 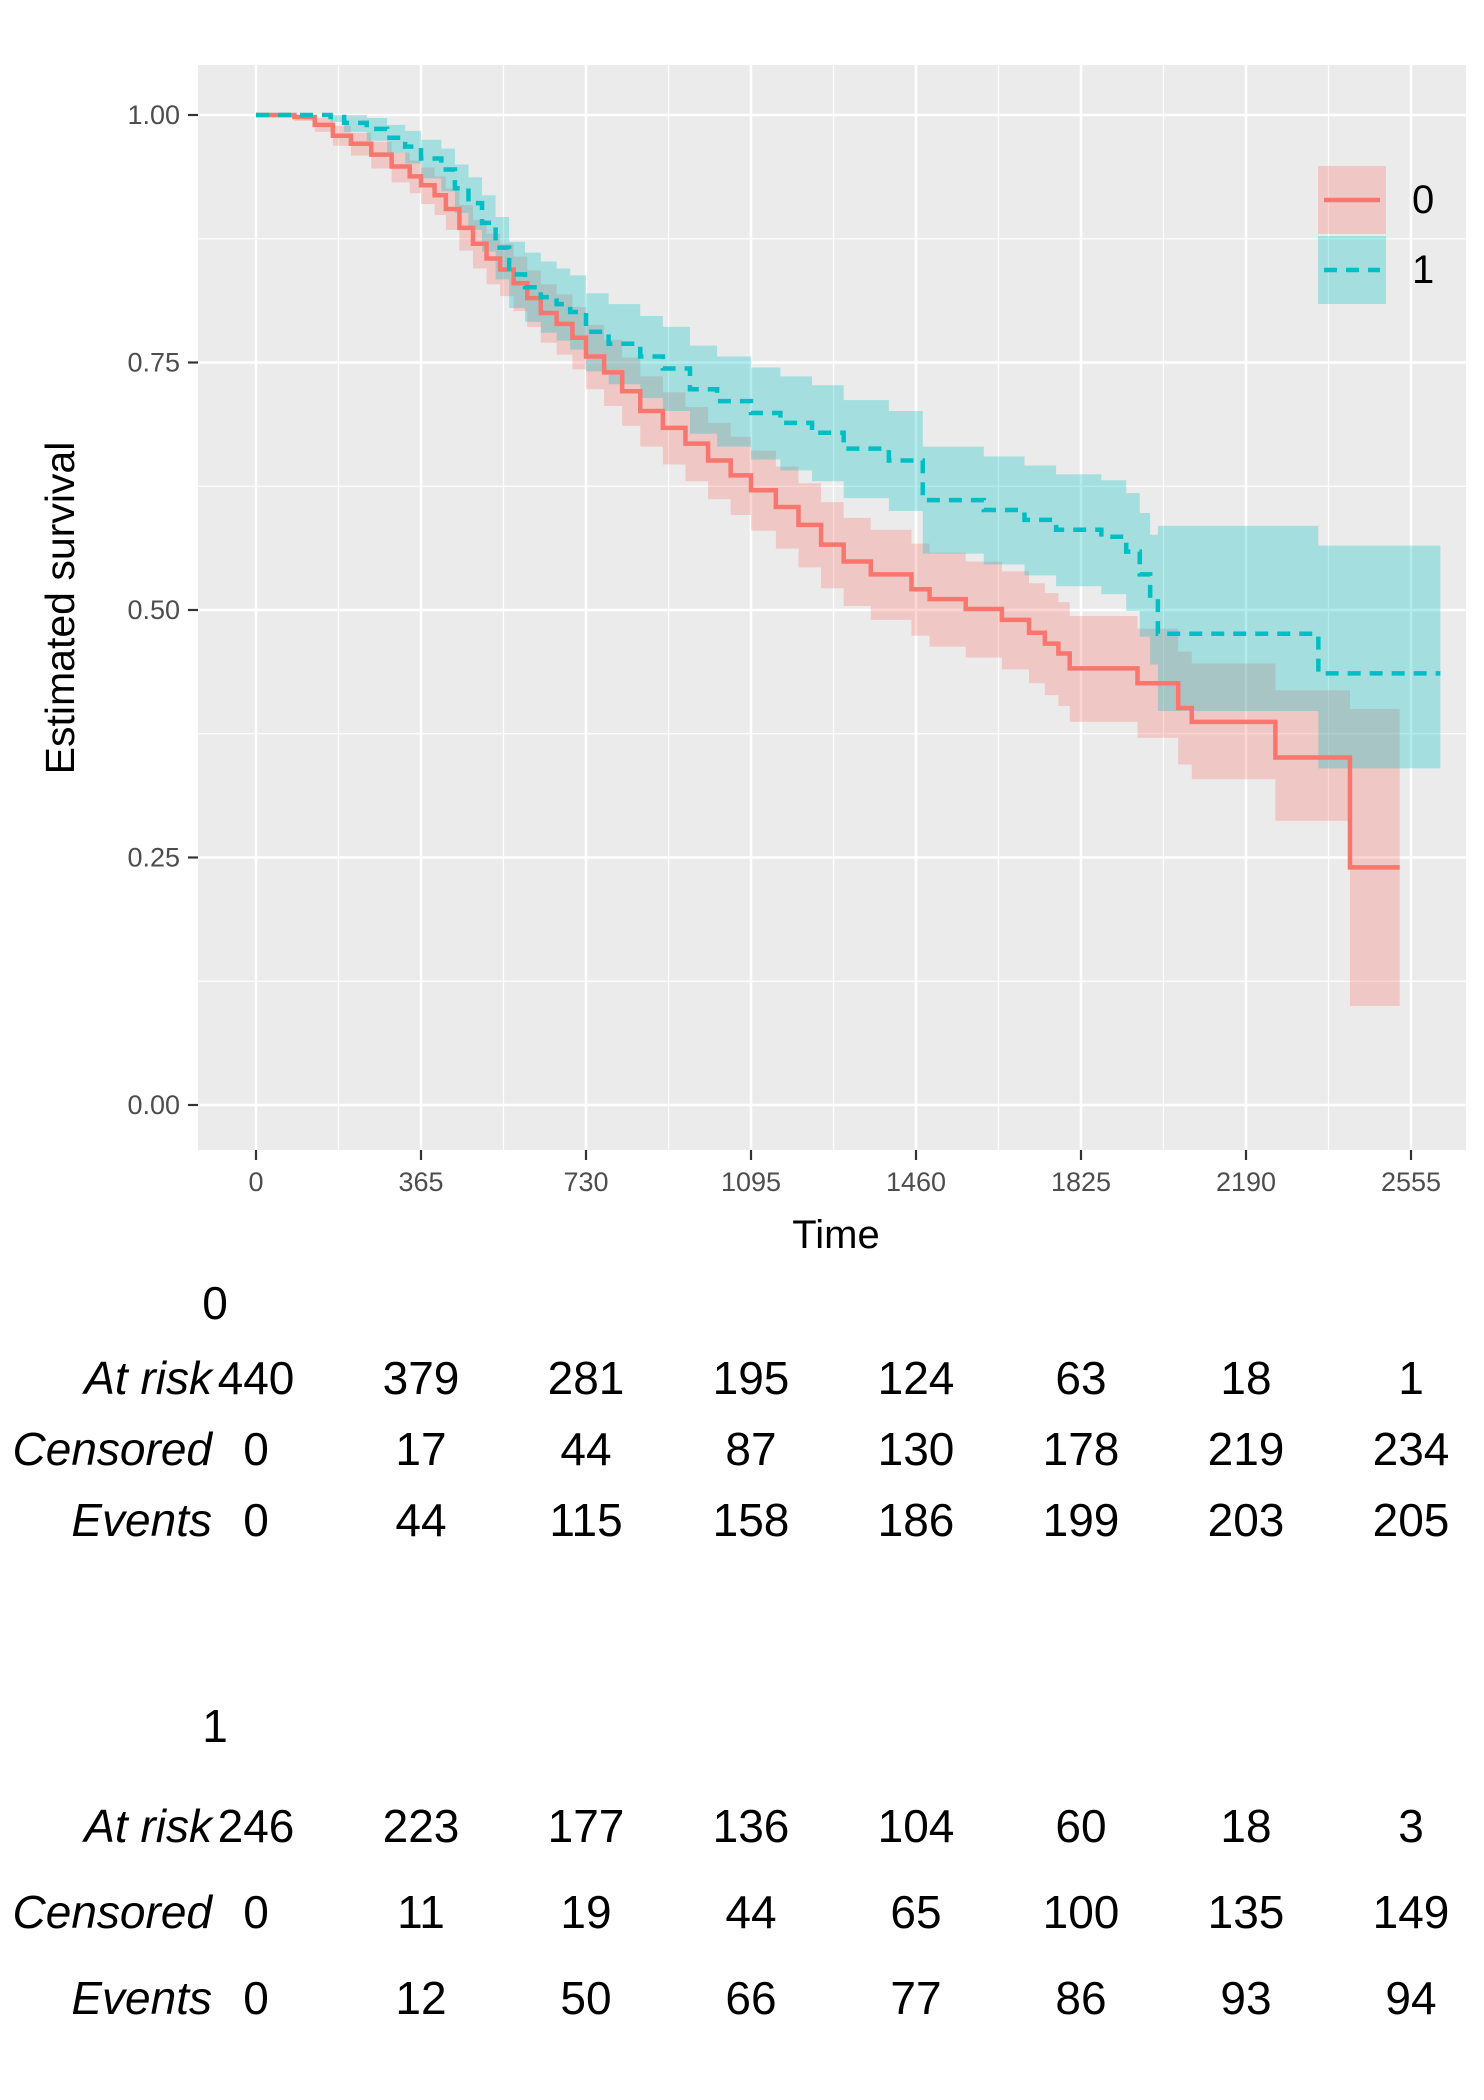 What do you see at coordinates (585, 1520) in the screenshot?
I see `risk-value: 115` at bounding box center [585, 1520].